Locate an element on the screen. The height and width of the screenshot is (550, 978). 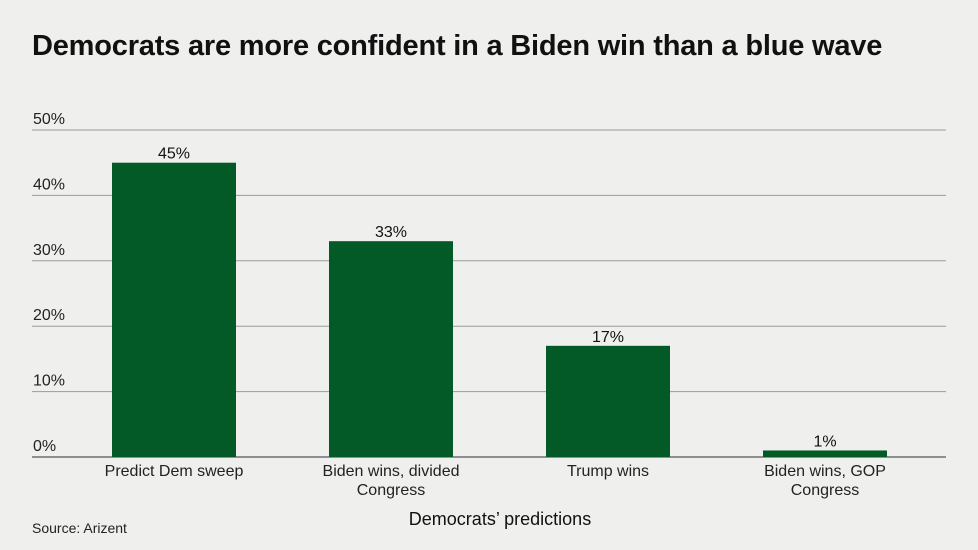
category-label: Biden wins, GOP is located at coordinates (825, 471).